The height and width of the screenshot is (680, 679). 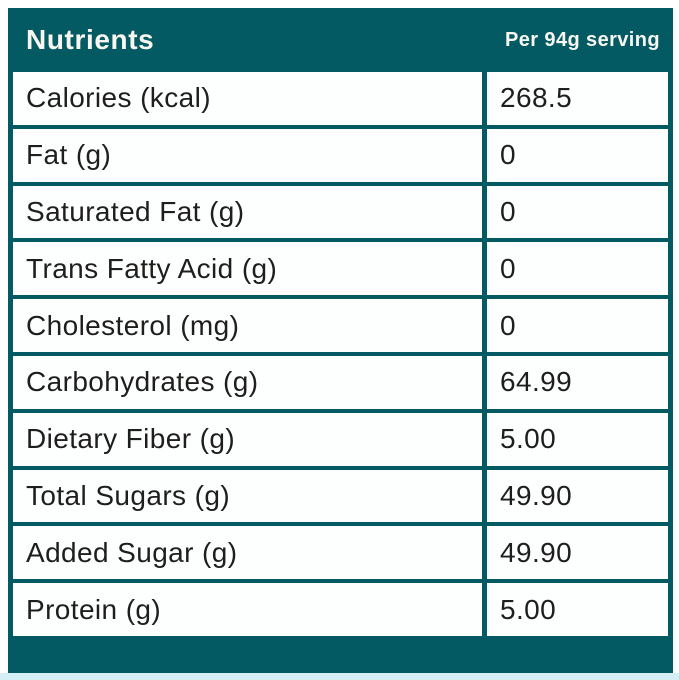 What do you see at coordinates (131, 439) in the screenshot?
I see `nutrient-label-cell: Dietary Fiber (g)` at bounding box center [131, 439].